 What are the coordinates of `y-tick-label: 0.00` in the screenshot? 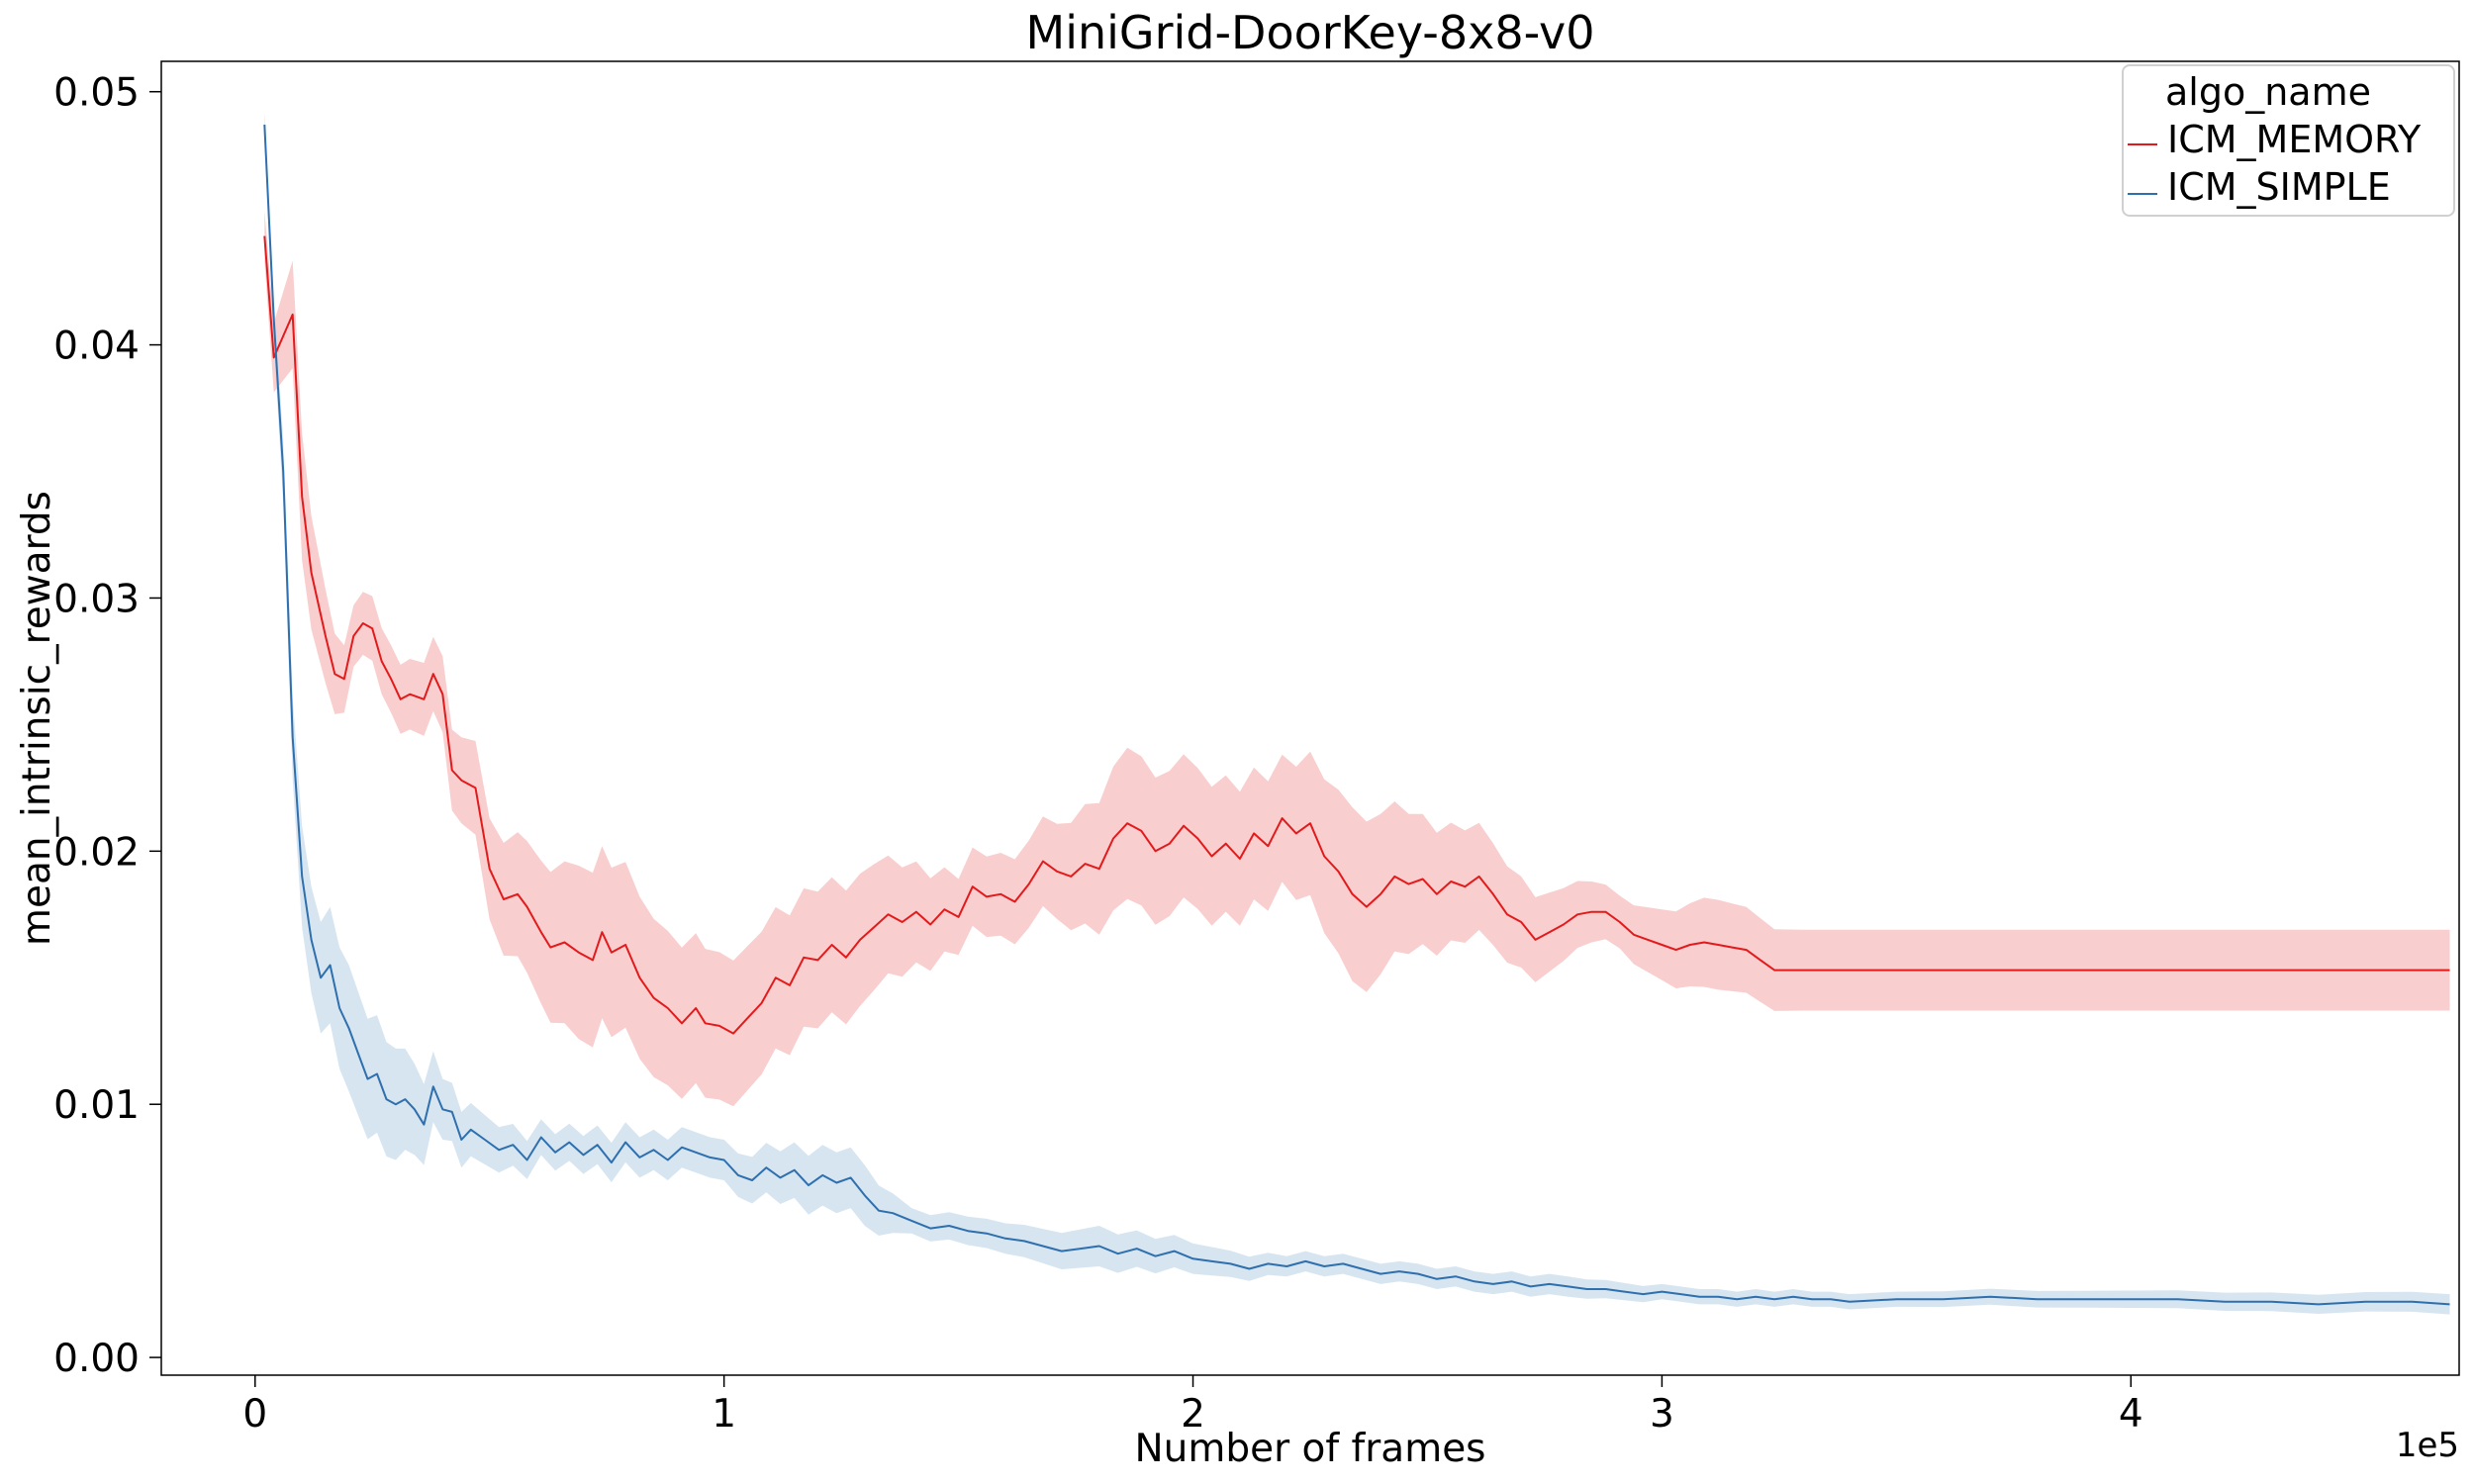 It's located at (97, 1359).